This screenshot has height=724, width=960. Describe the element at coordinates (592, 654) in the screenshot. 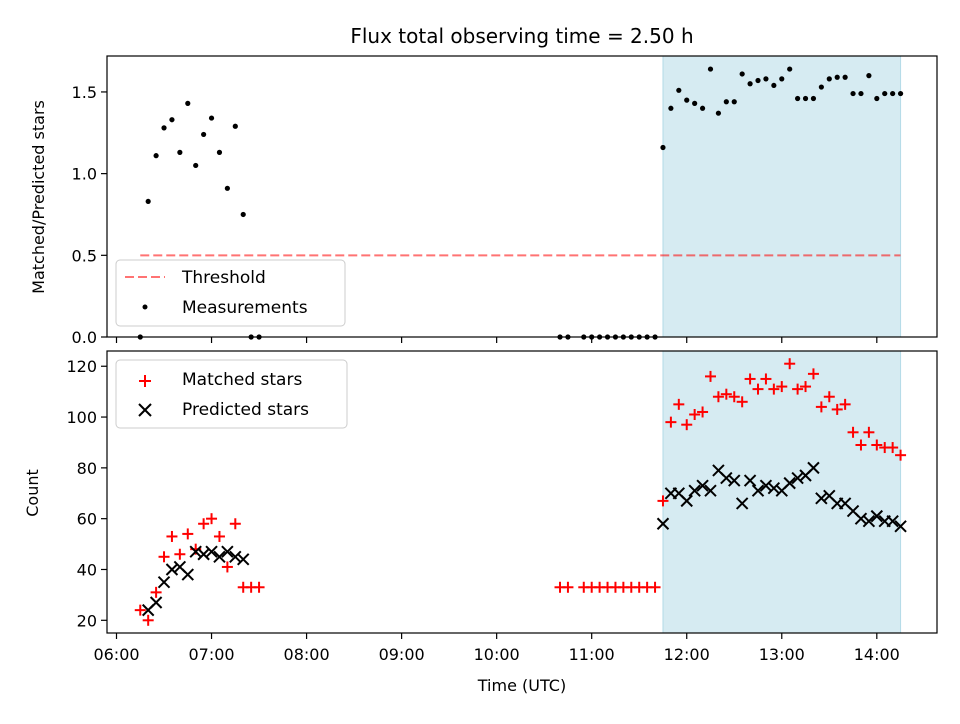

I see `bottom-x-tick-label: 11:00` at that location.